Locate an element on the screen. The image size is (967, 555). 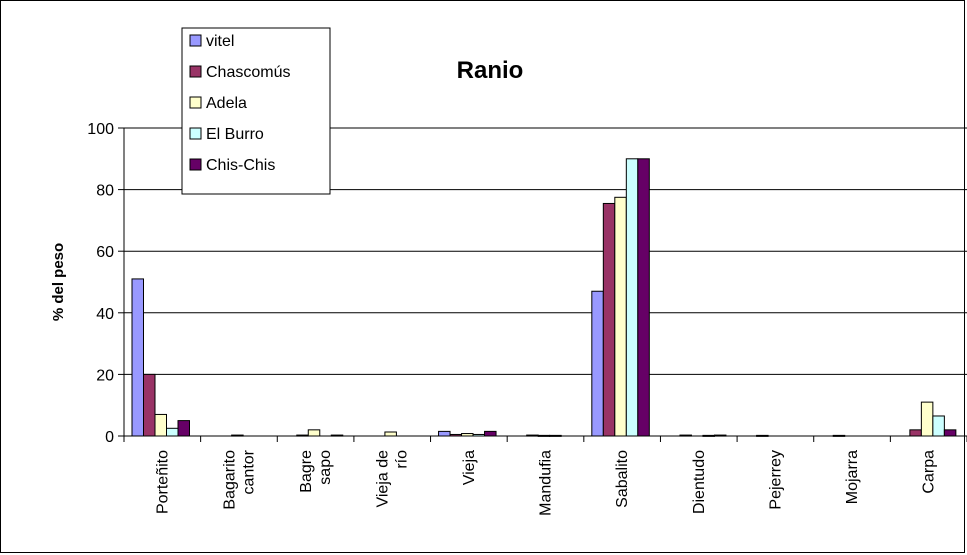
y-tick-label: 40 is located at coordinates (105, 314).